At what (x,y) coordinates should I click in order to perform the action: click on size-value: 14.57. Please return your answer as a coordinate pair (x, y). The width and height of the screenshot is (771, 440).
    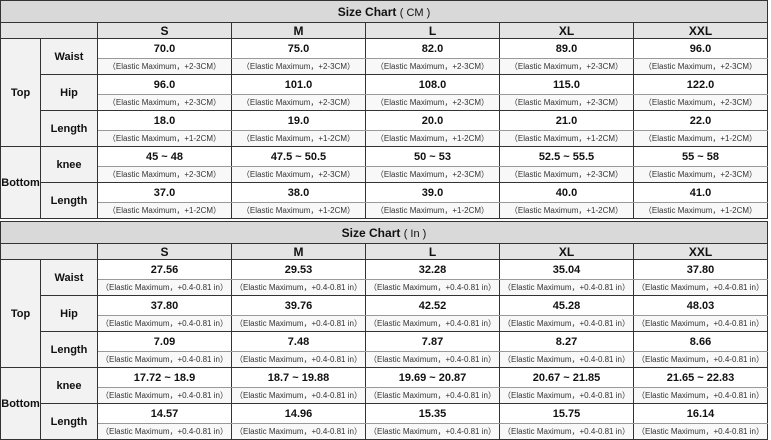
    Looking at the image, I should click on (164, 413).